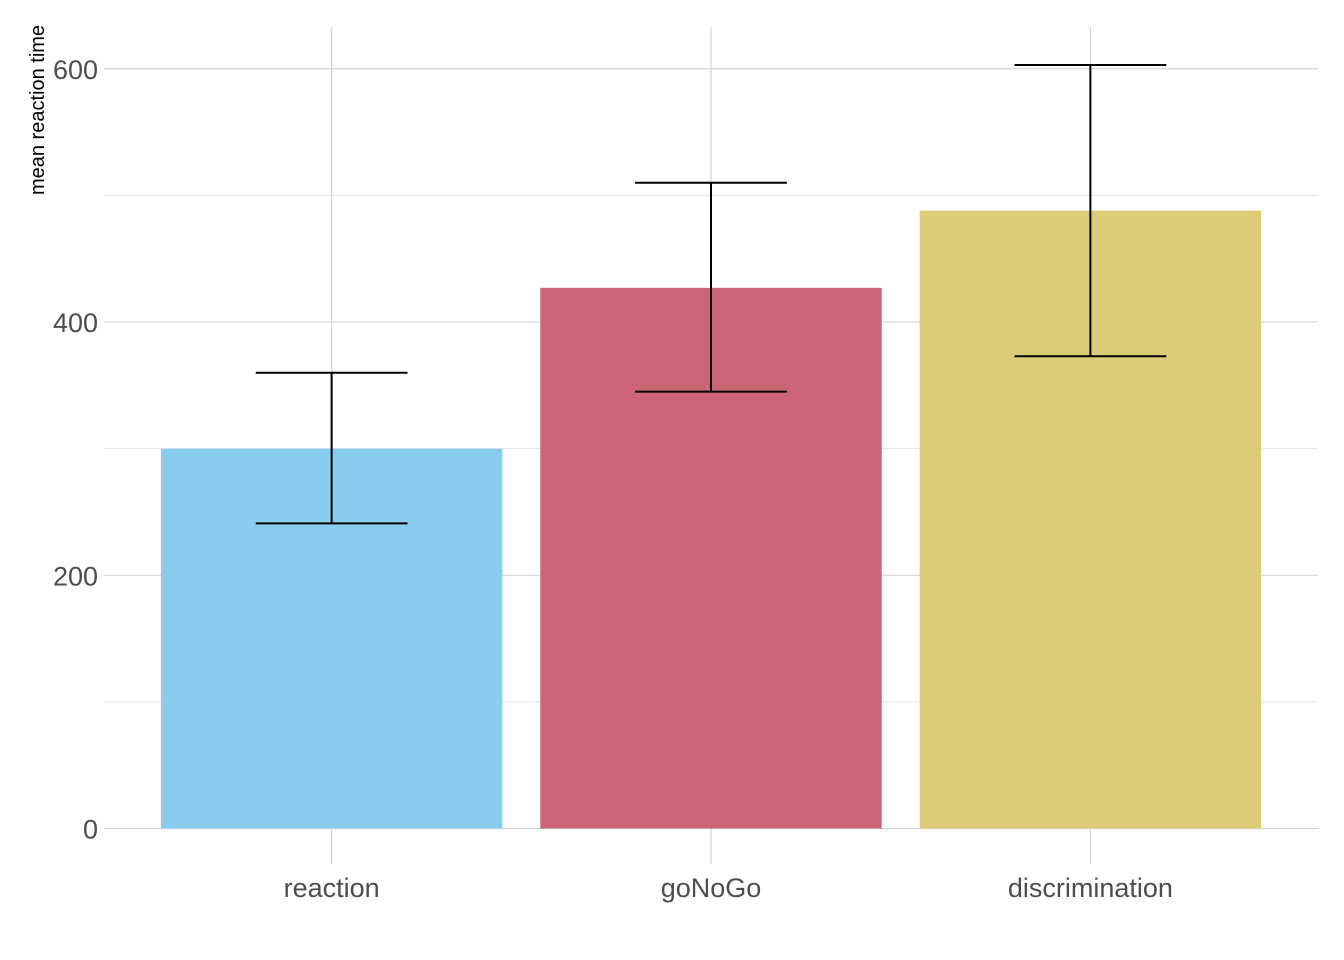  I want to click on x-tick-label-goNoGo: goNoGo, so click(711, 888).